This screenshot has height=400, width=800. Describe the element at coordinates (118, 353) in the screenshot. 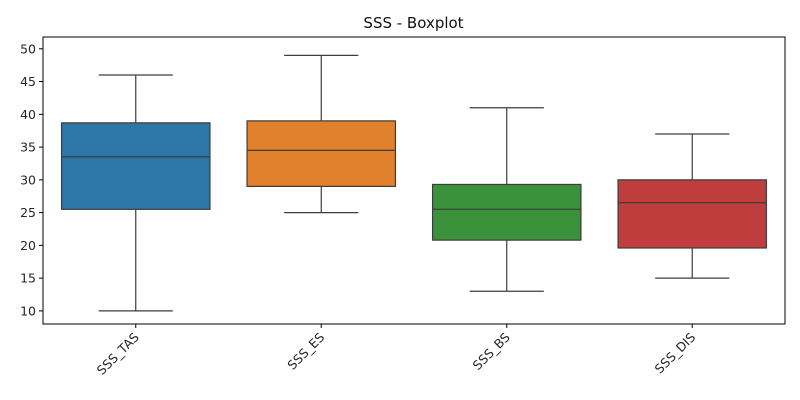

I see `x-tick-label: SSS_TAS` at that location.